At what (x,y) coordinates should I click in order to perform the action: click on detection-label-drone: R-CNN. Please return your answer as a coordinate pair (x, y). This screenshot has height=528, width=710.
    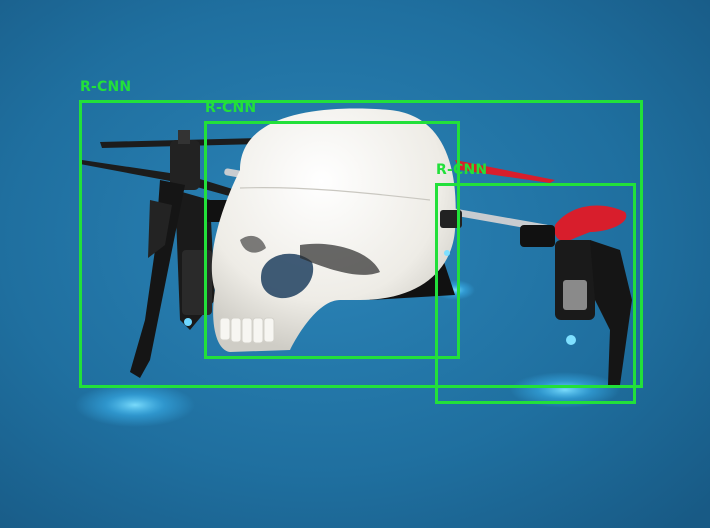
    Looking at the image, I should click on (106, 87).